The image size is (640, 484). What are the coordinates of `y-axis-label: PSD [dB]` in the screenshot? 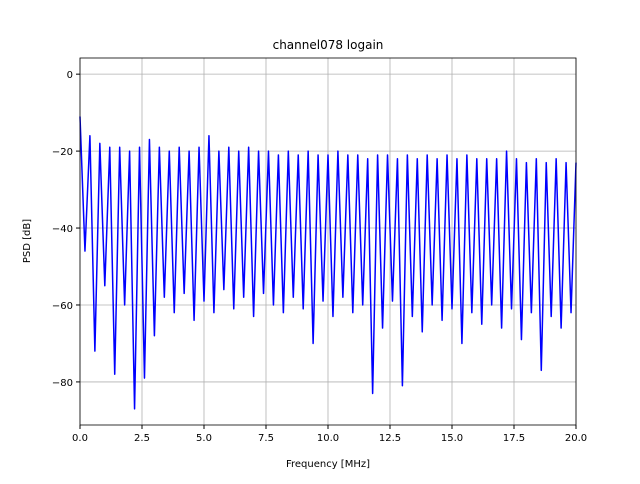 It's located at (27, 241).